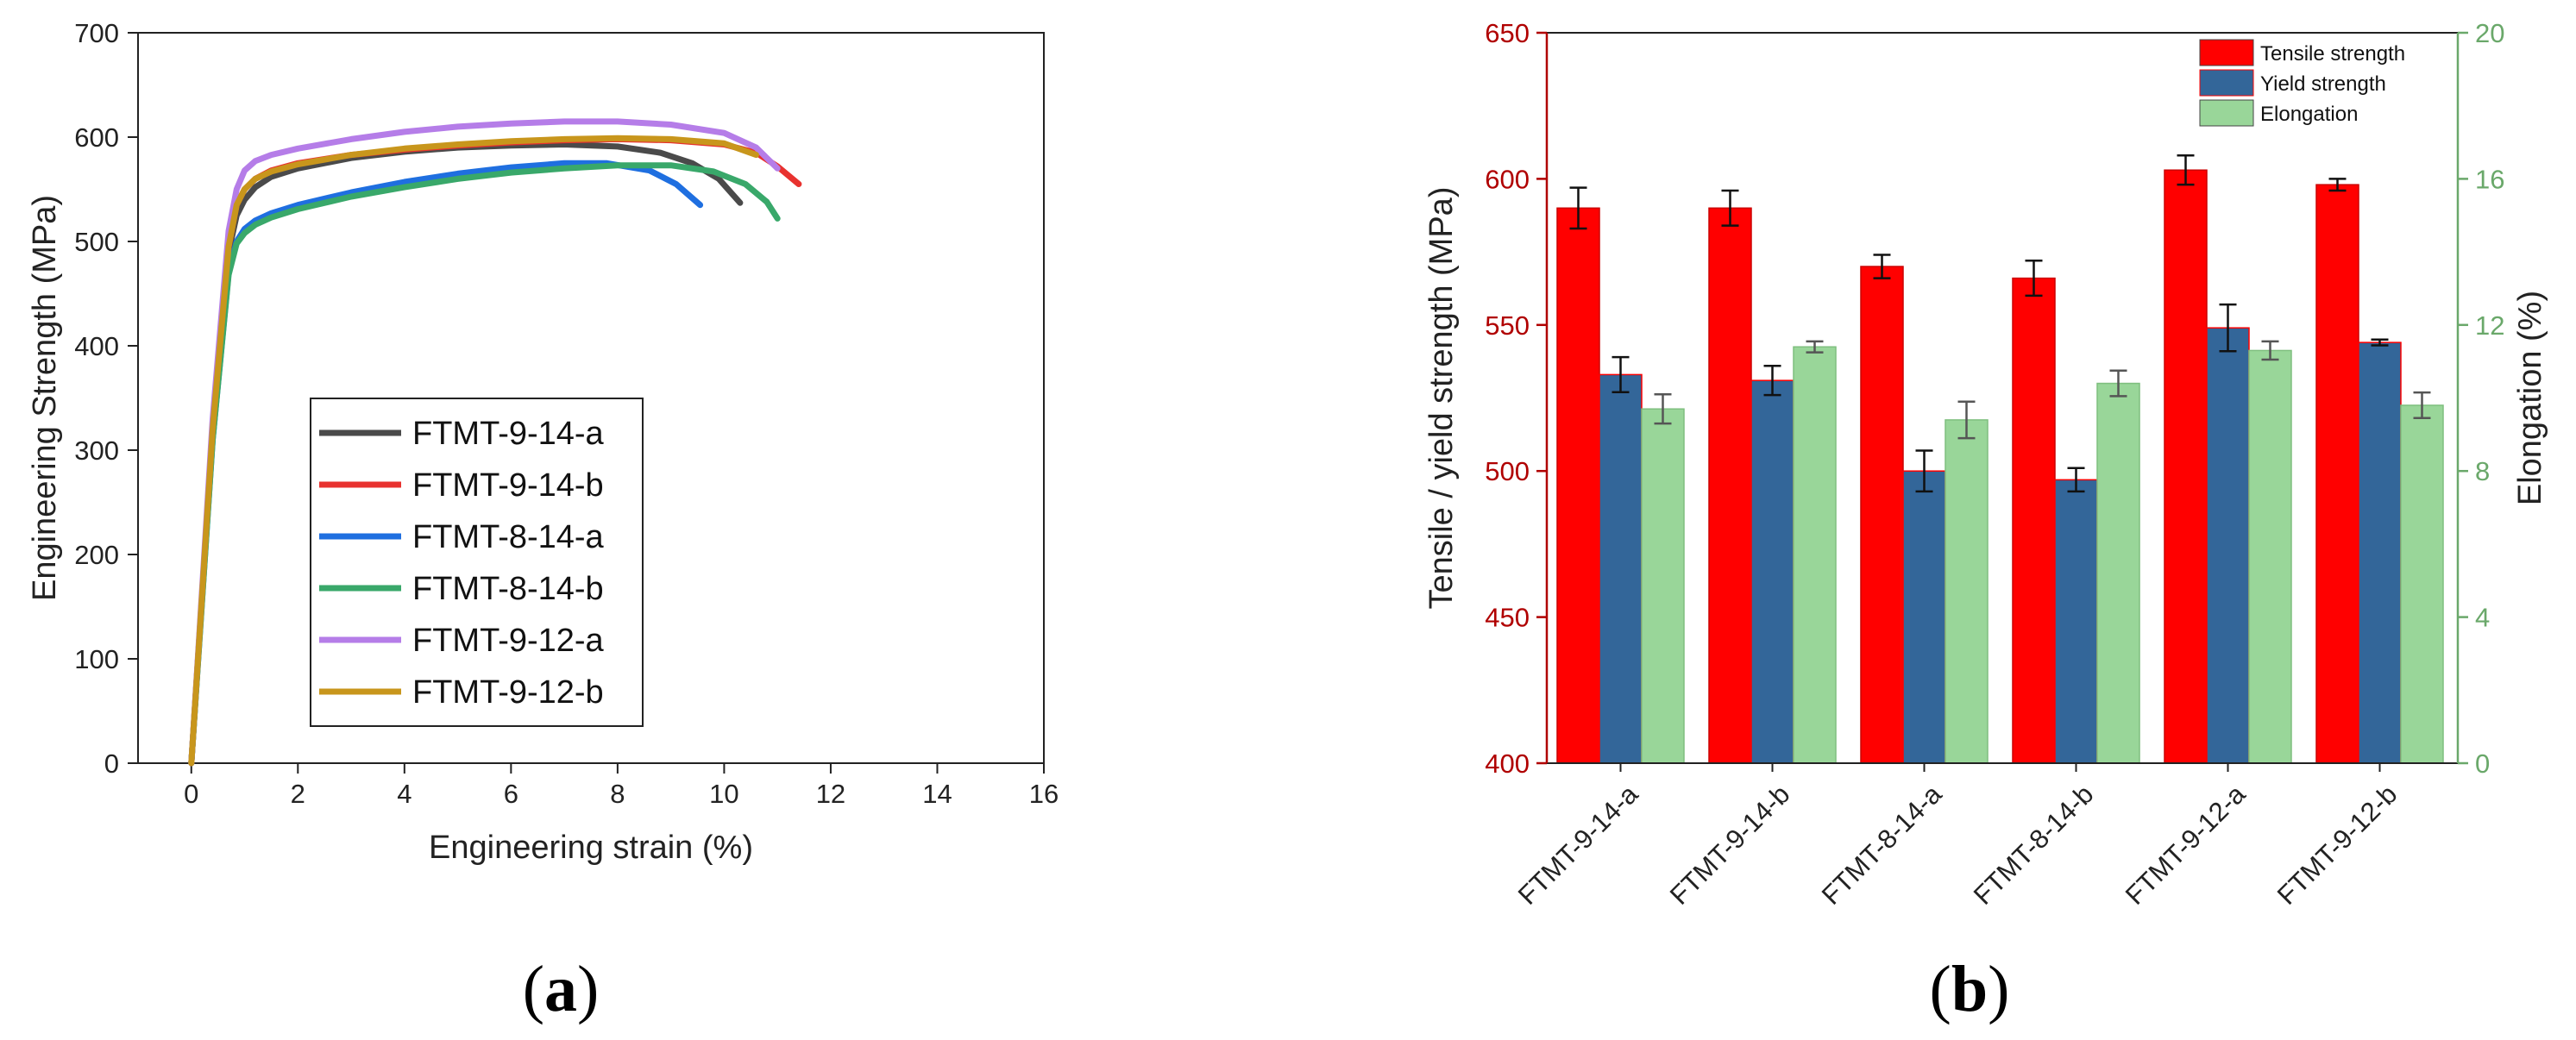 Image resolution: width=2576 pixels, height=1040 pixels. What do you see at coordinates (111, 764) in the screenshot?
I see `y-tick-label: 0` at bounding box center [111, 764].